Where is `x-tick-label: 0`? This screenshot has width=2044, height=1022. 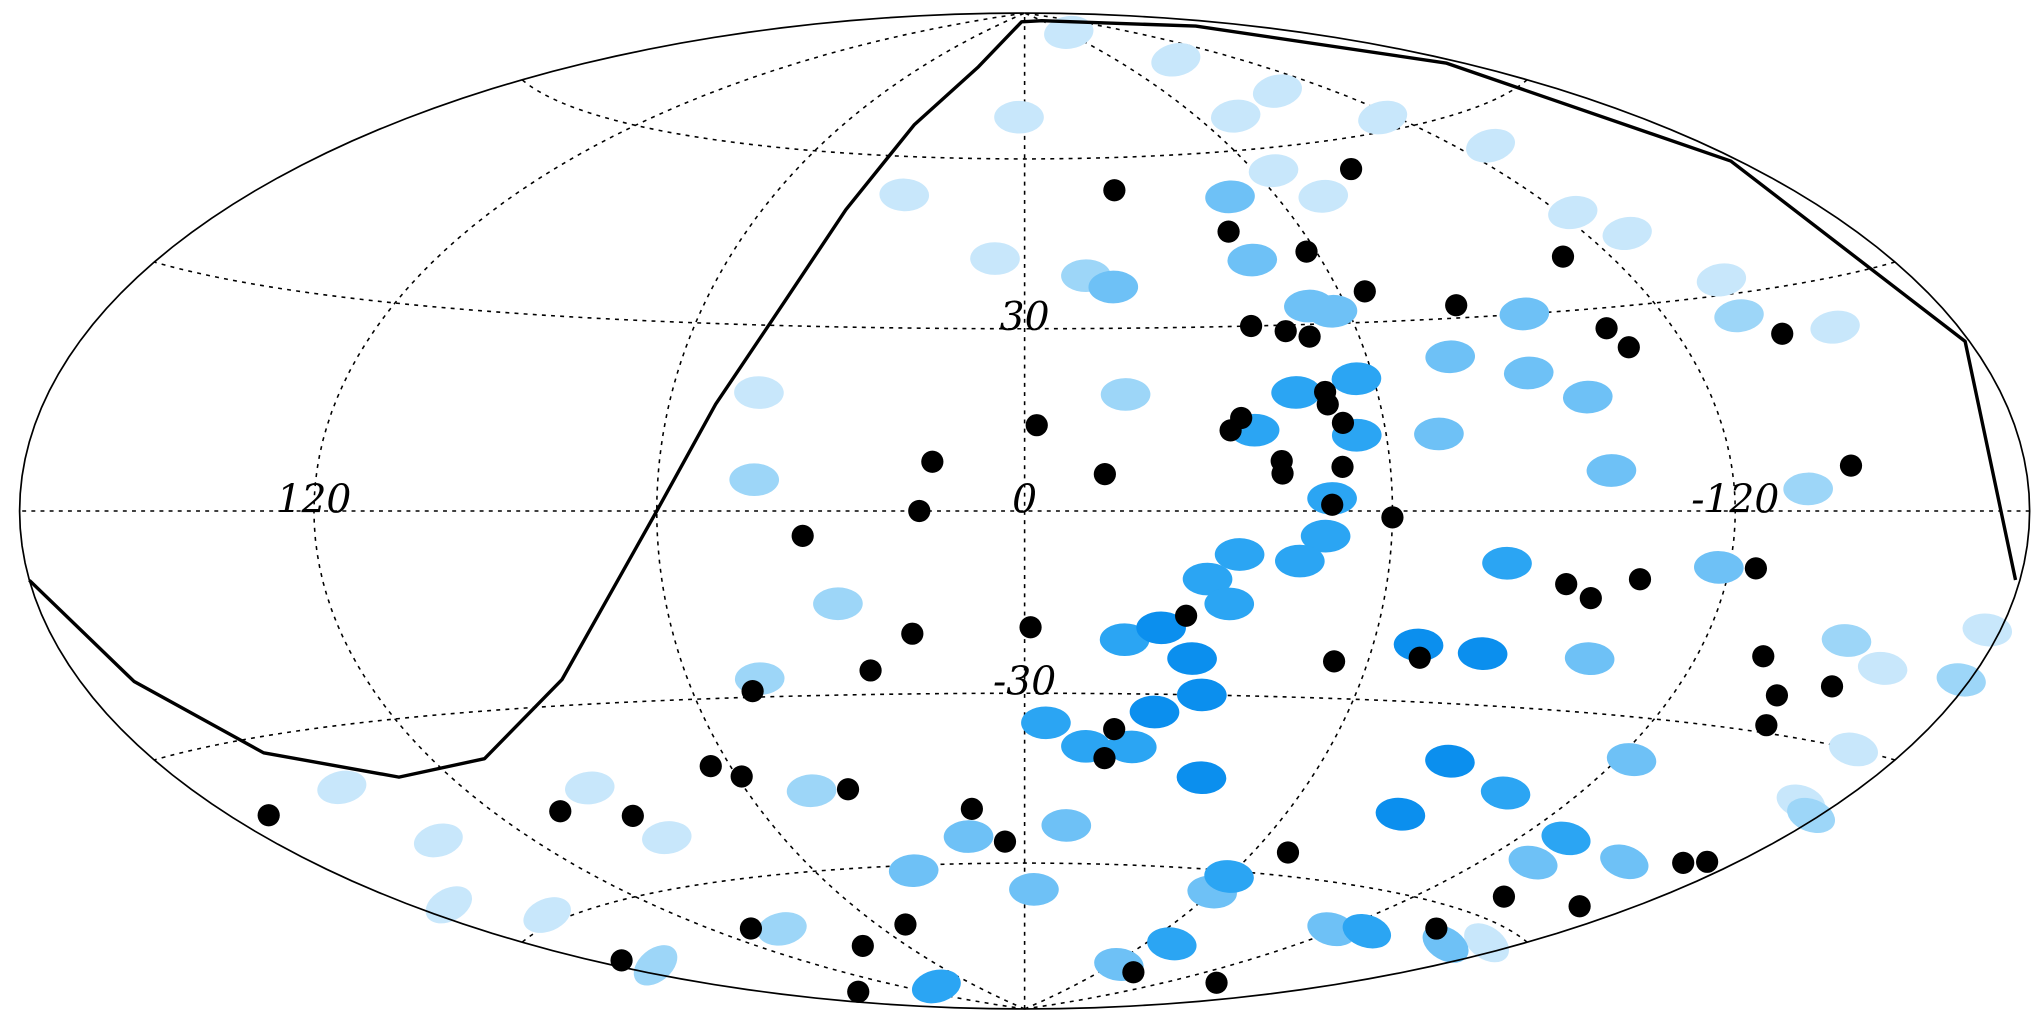
x-tick-label: 0 is located at coordinates (1024, 499).